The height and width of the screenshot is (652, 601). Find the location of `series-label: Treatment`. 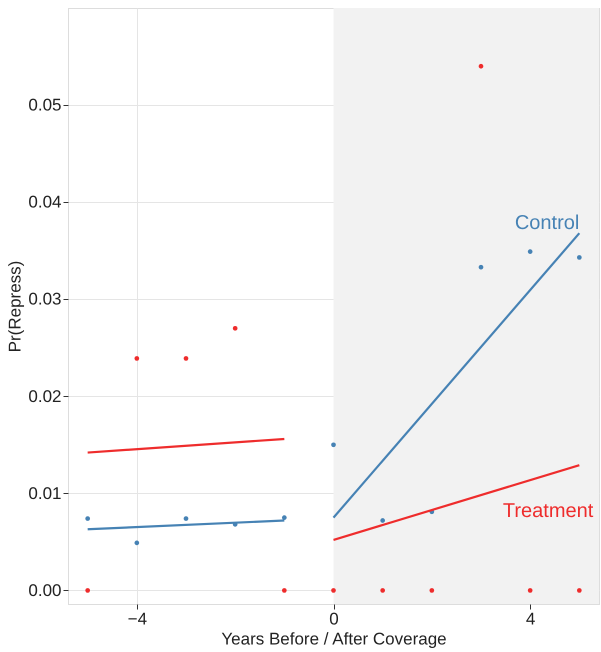

series-label: Treatment is located at coordinates (548, 511).